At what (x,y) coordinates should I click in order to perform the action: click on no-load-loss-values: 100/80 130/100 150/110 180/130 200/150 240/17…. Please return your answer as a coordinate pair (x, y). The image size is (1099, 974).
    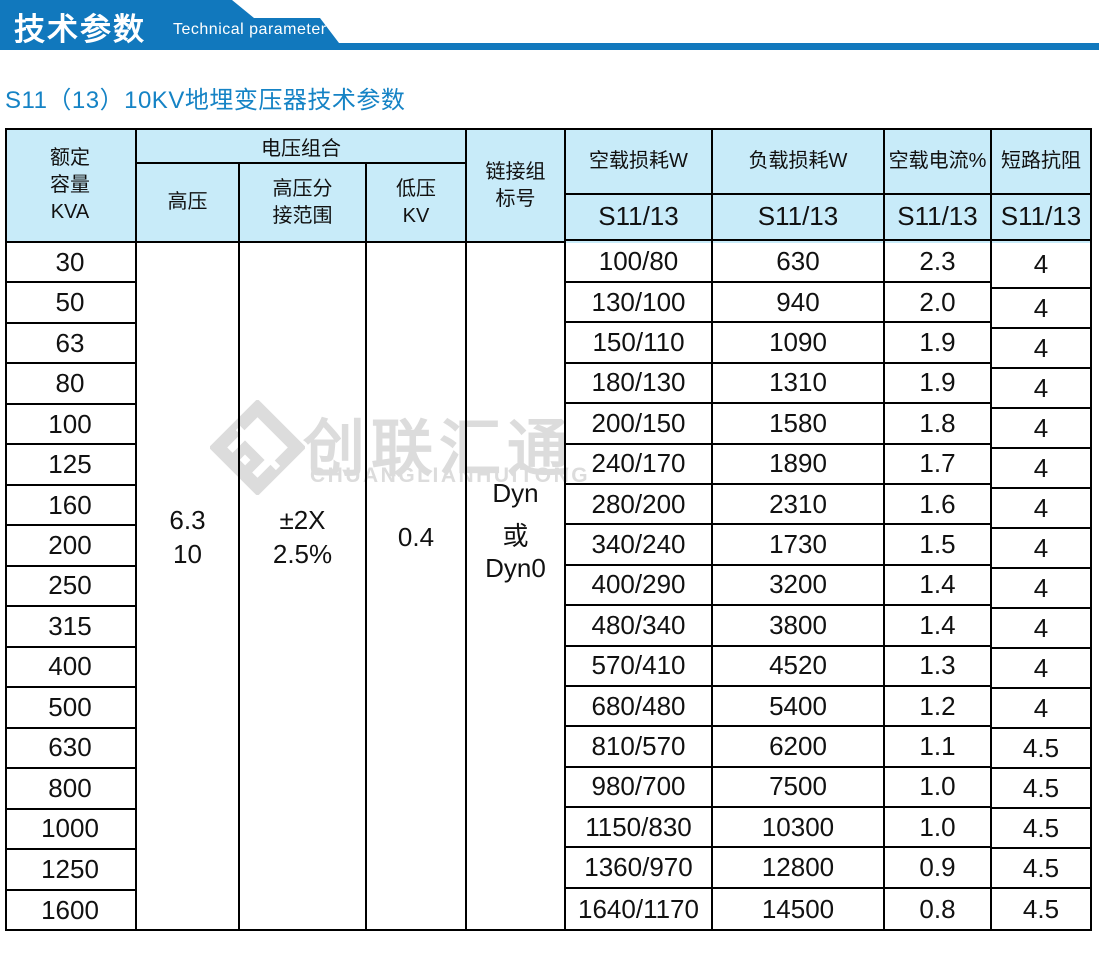
    Looking at the image, I should click on (638, 585).